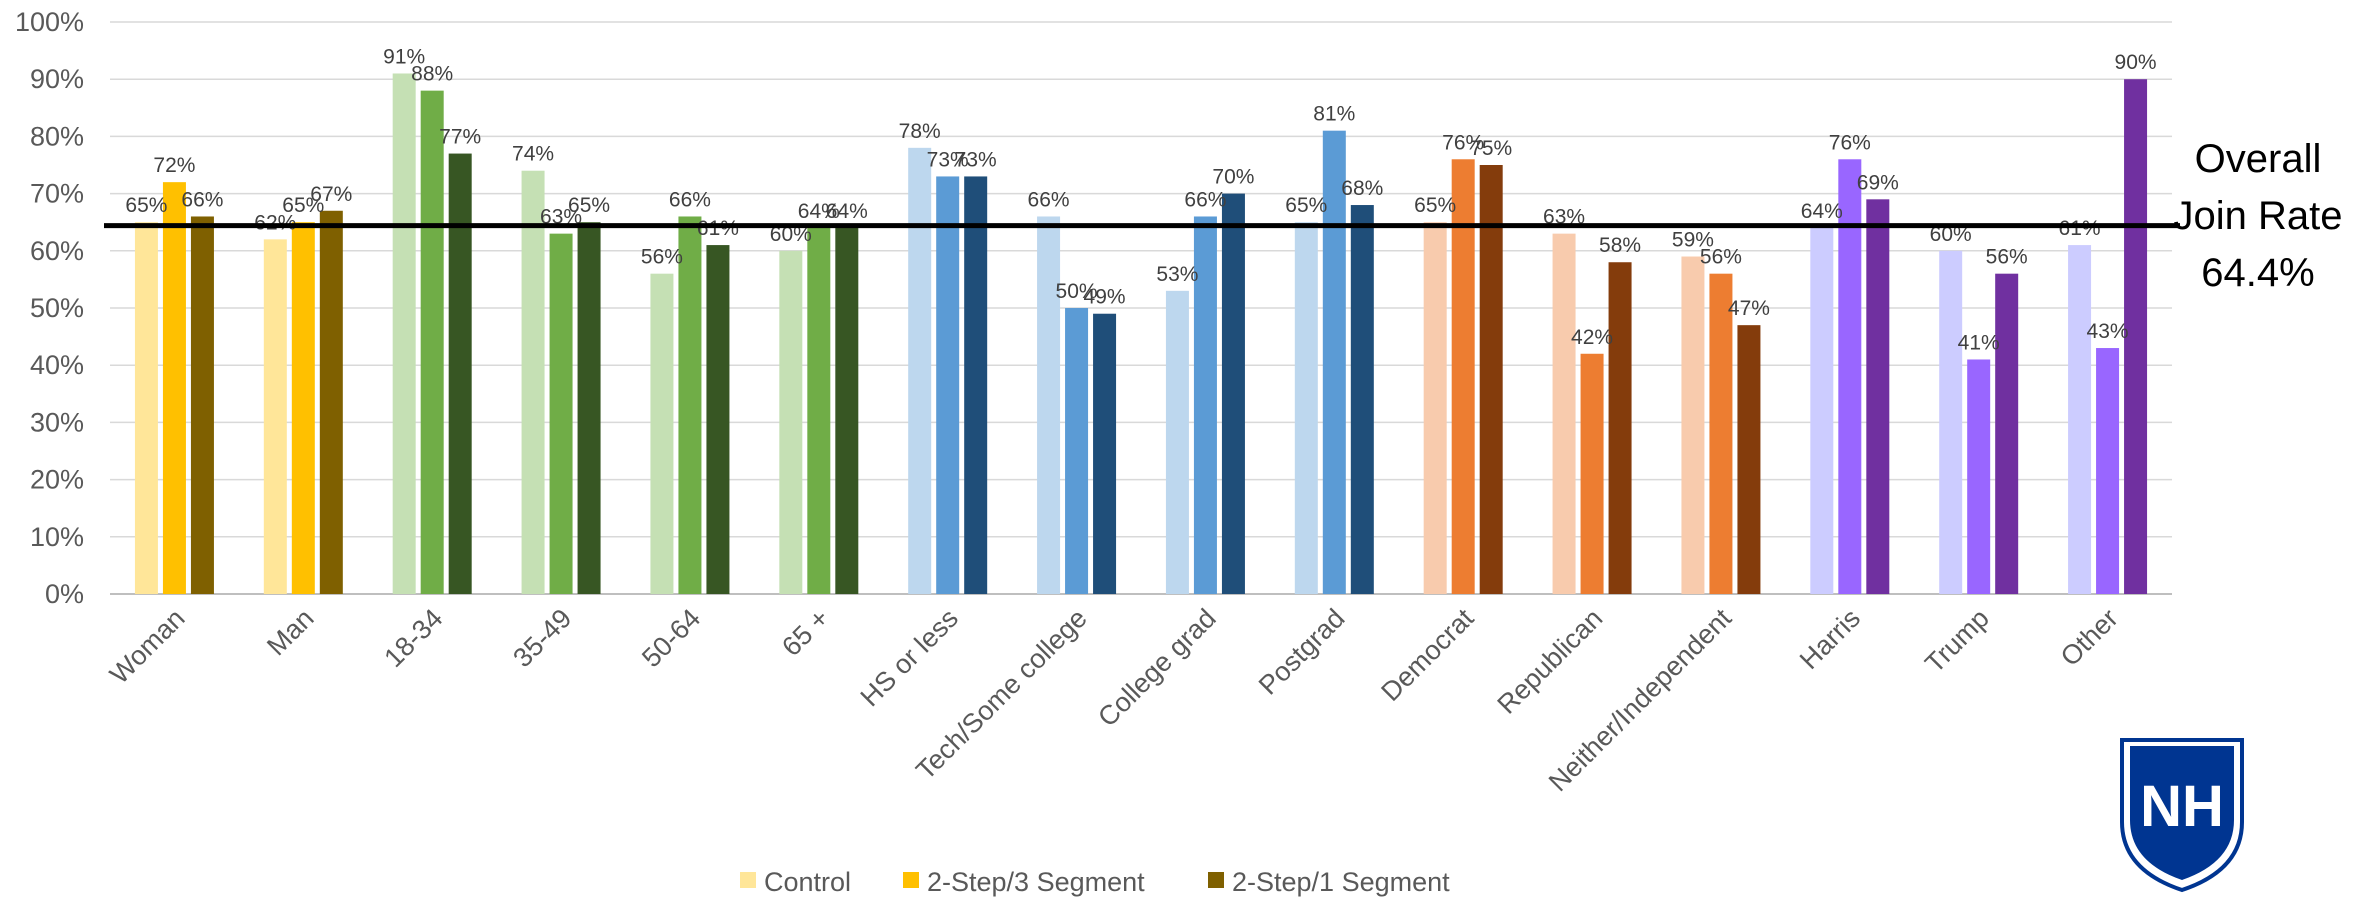  What do you see at coordinates (64, 594) in the screenshot?
I see `y-tick-label: 0%` at bounding box center [64, 594].